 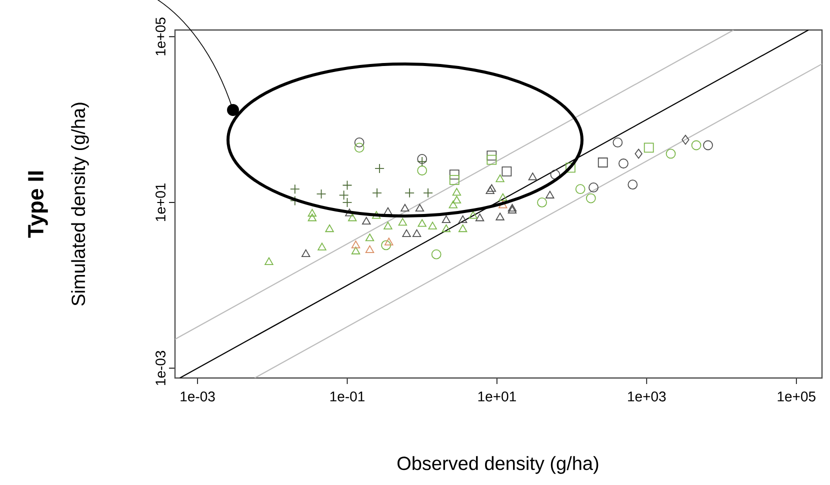 What do you see at coordinates (797, 397) in the screenshot?
I see `x-tick-label: 1e+05` at bounding box center [797, 397].